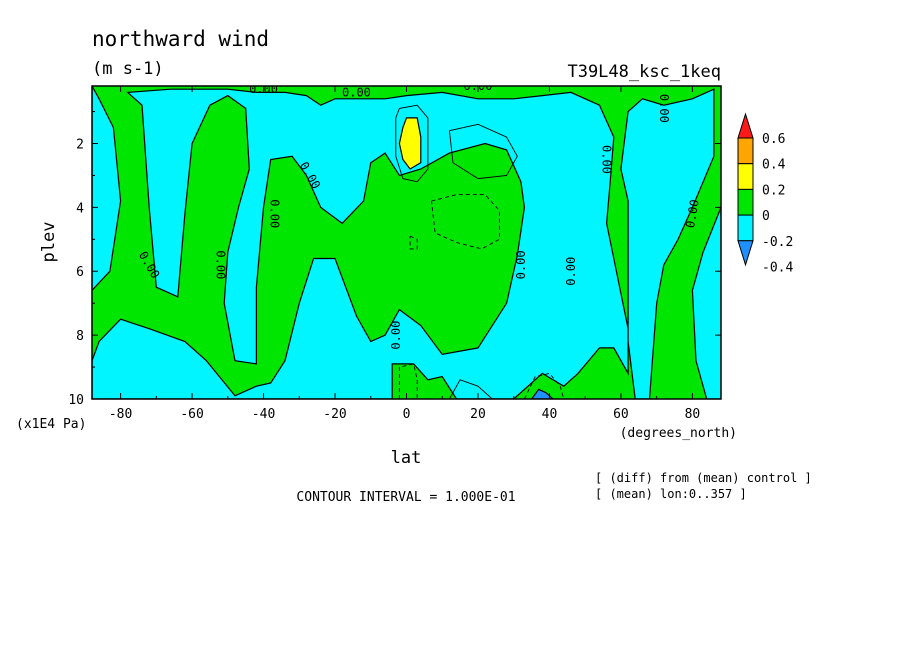  Describe the element at coordinates (571, 271) in the screenshot. I see `contour-label-11: 0.00` at that location.